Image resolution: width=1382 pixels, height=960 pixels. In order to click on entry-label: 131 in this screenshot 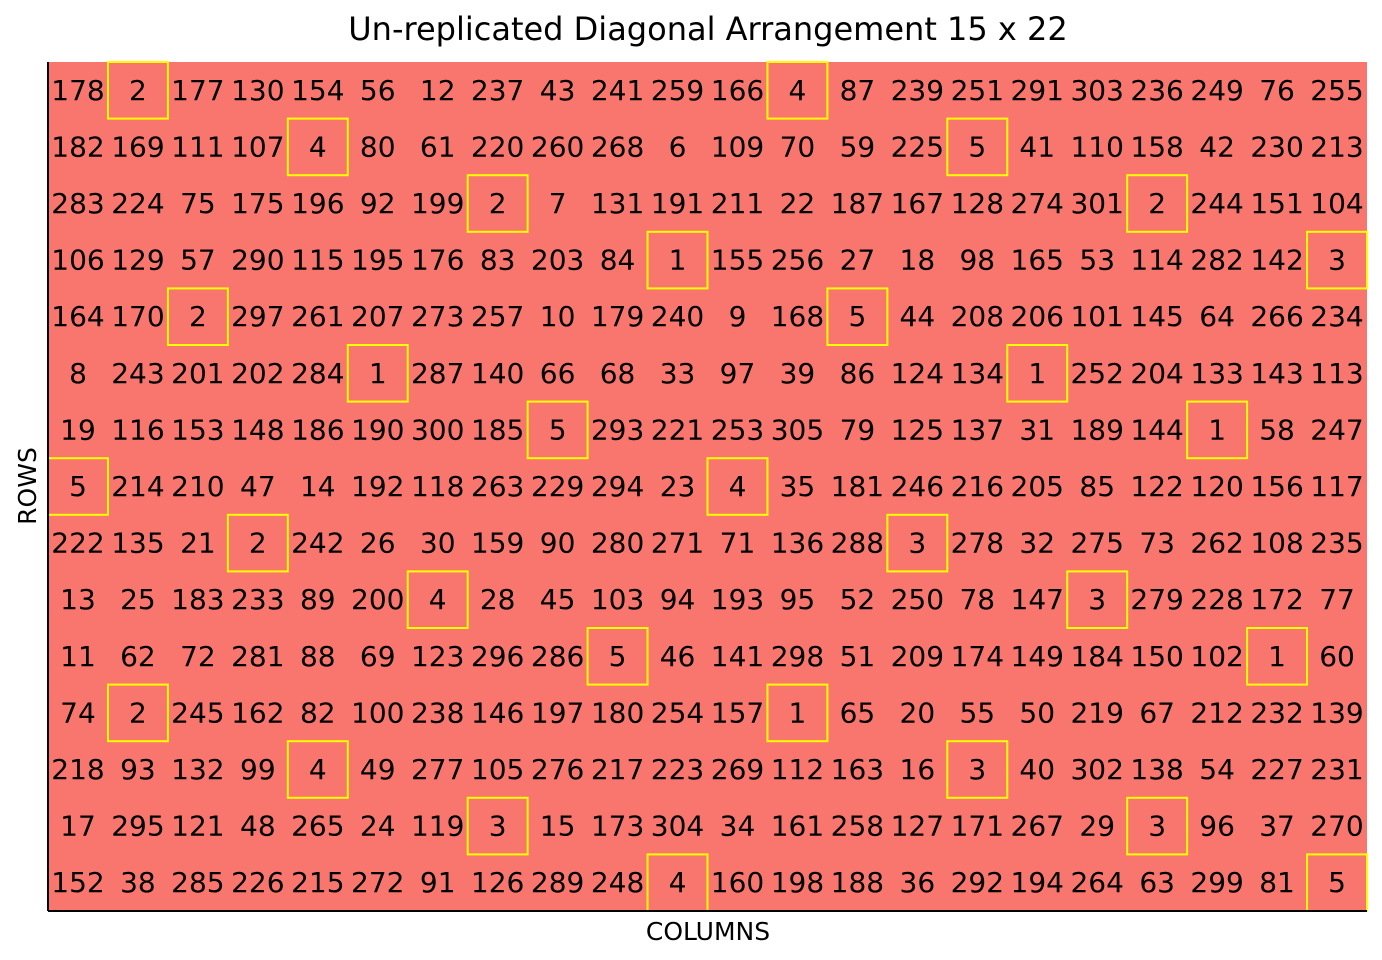, I will do `click(617, 203)`.